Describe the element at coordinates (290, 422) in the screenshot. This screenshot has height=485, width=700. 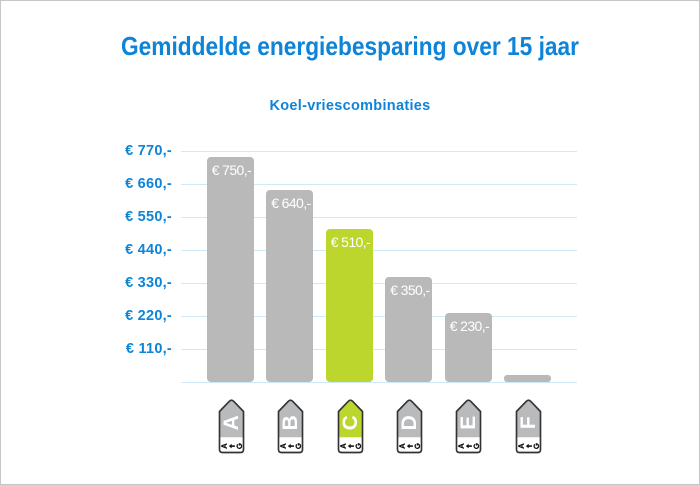
I see `svg-text: B` at that location.